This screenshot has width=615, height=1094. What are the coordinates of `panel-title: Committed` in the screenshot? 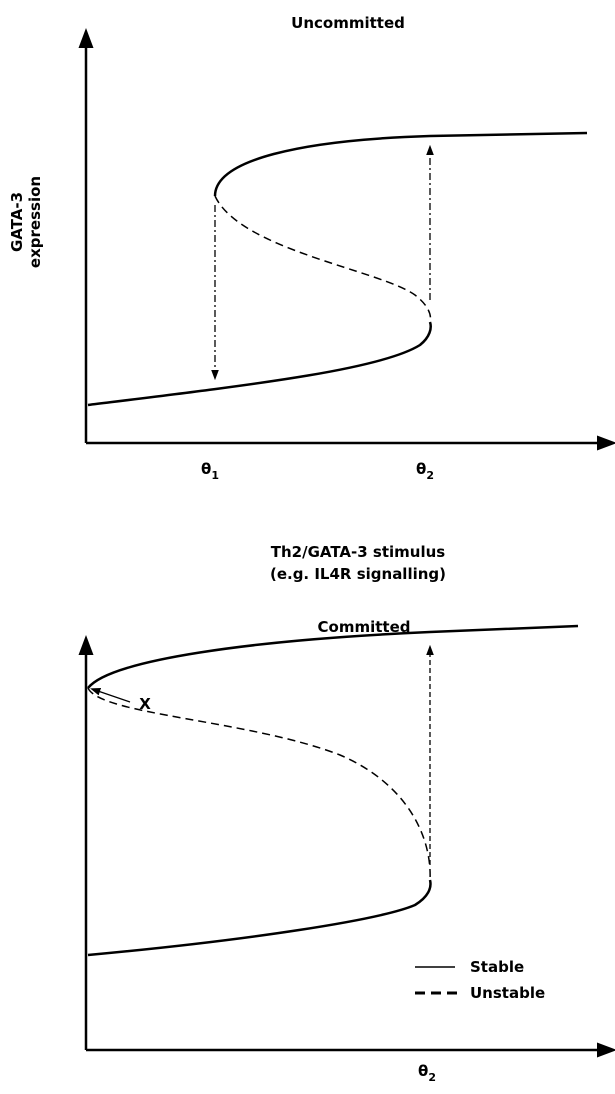 It's located at (364, 627).